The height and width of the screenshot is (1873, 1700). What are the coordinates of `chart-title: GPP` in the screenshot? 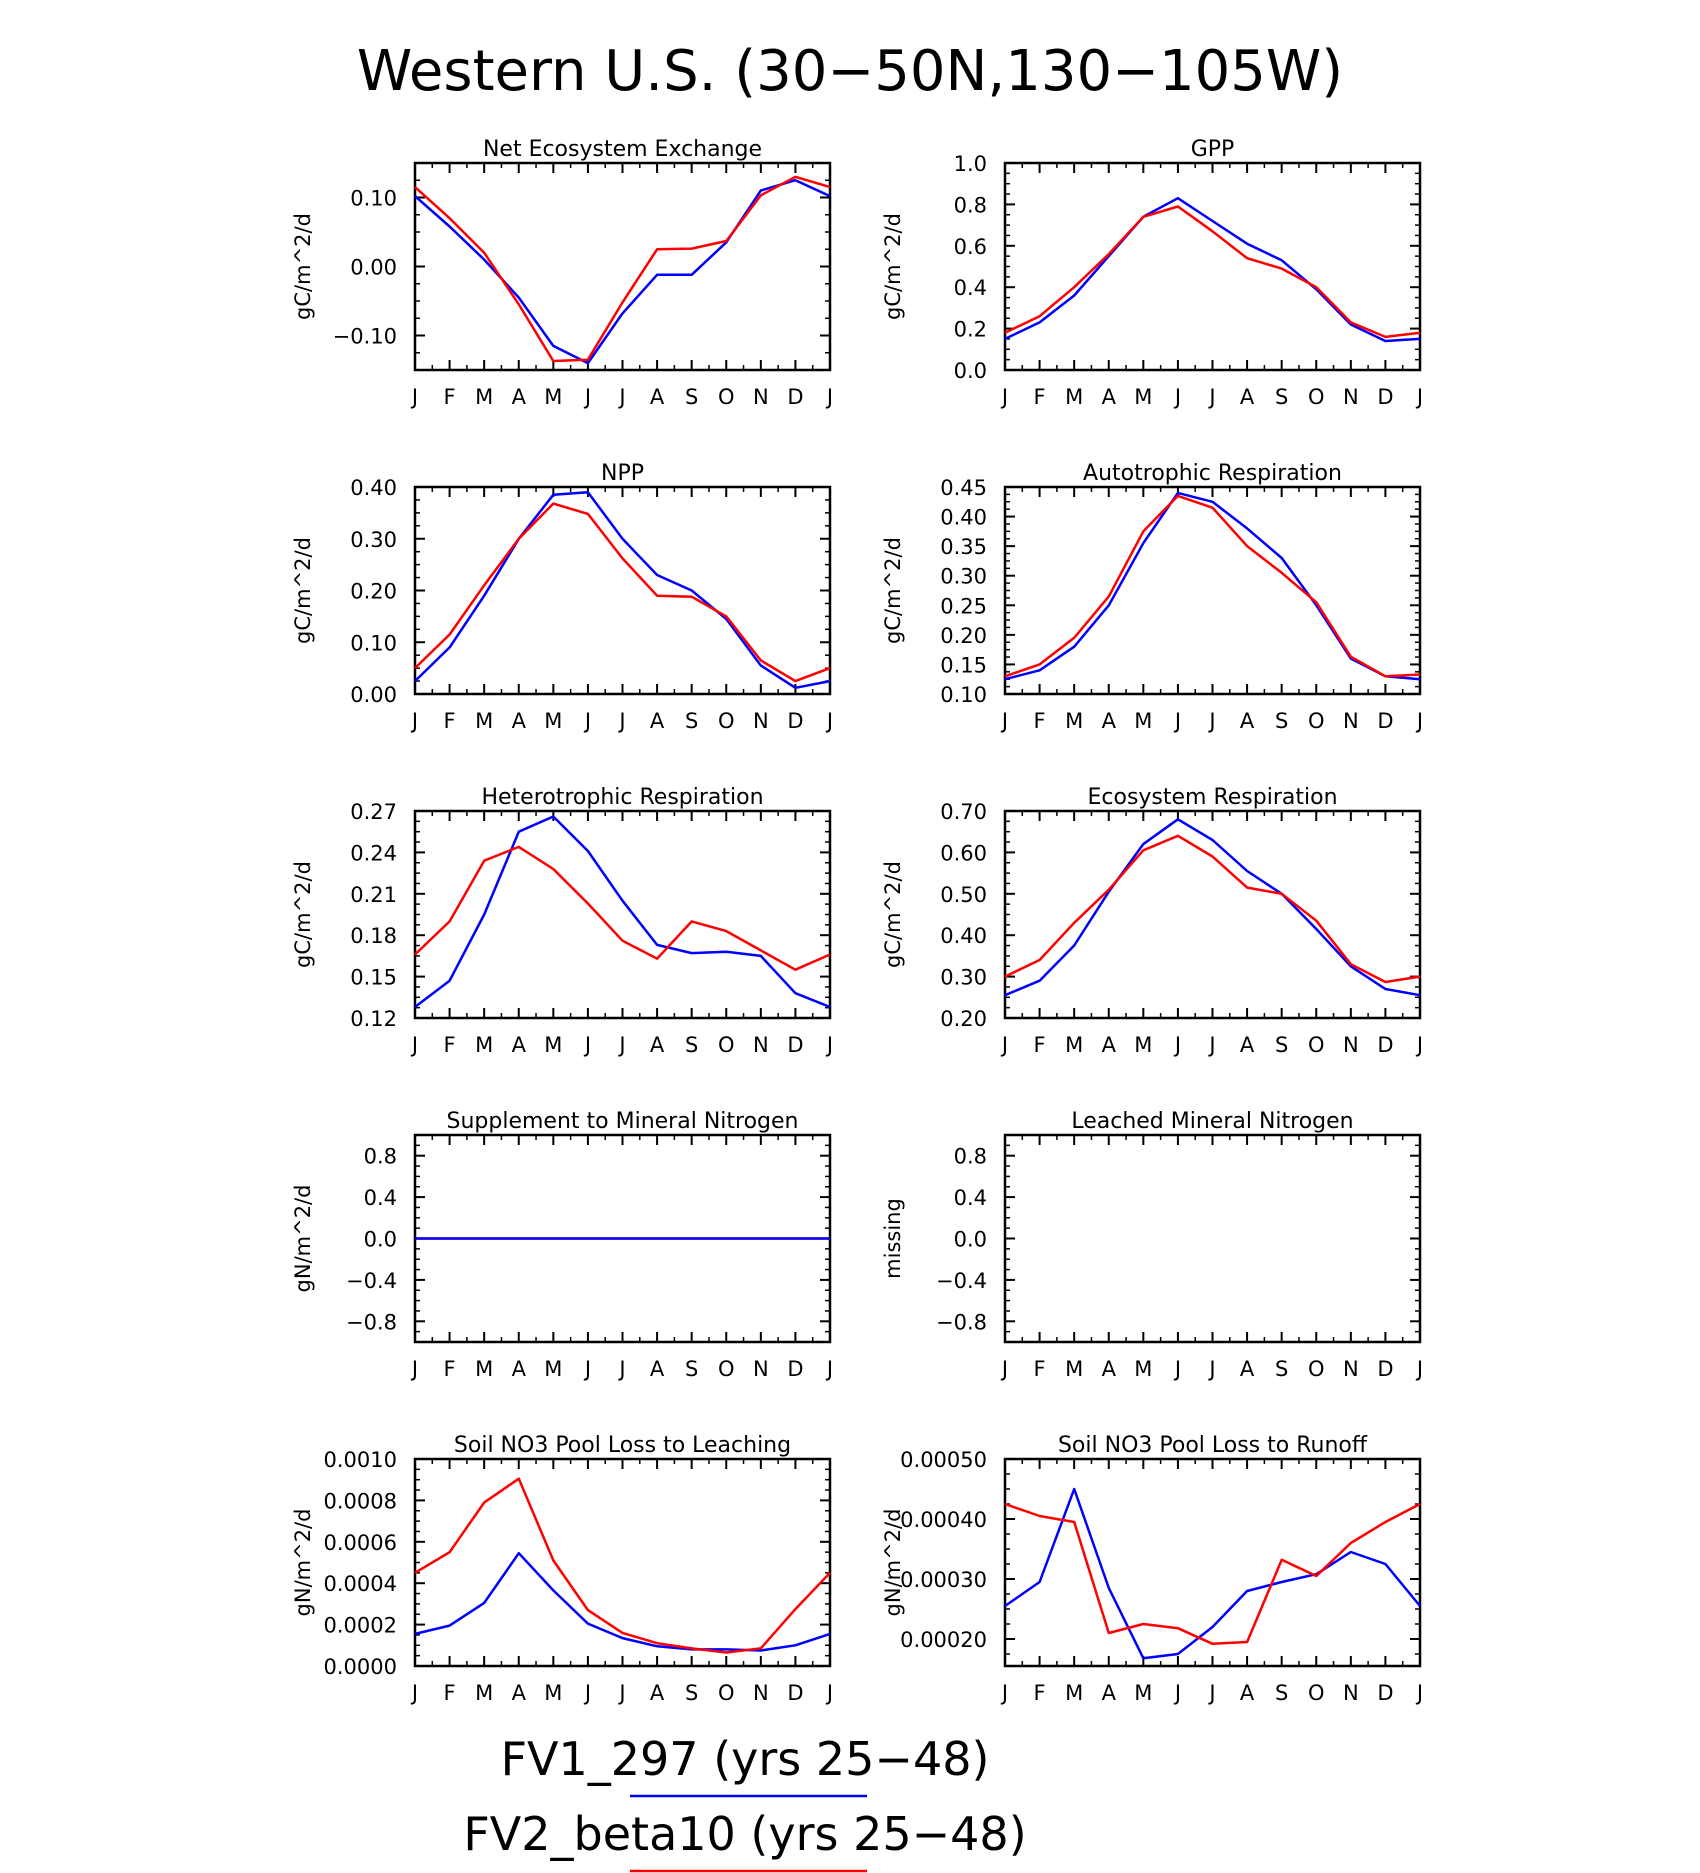 It's located at (1213, 149).